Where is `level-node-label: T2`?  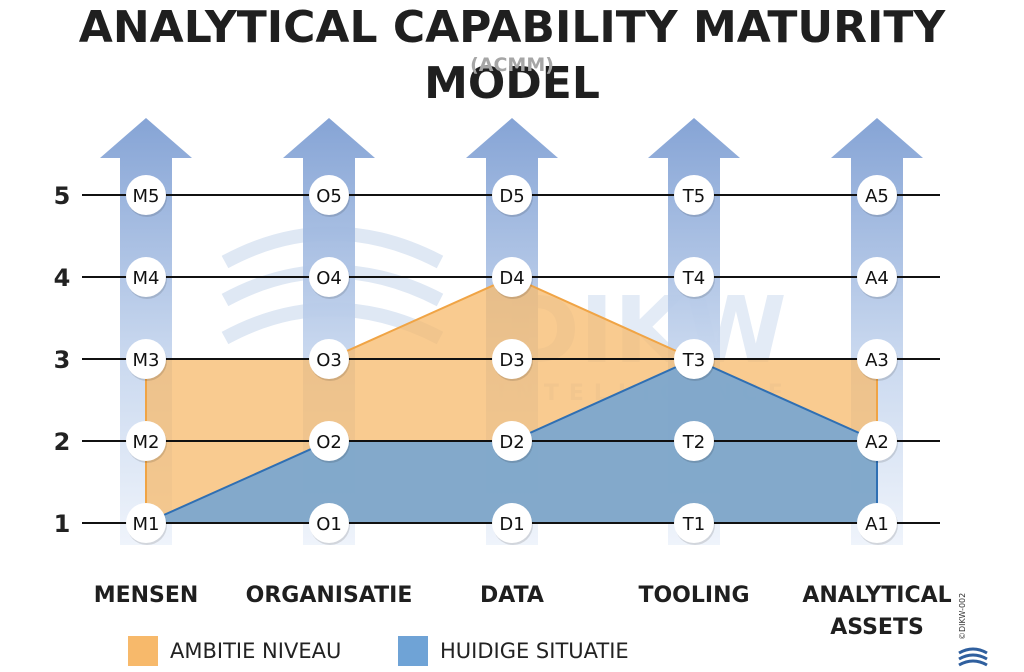
level-node-label: T2 is located at coordinates (693, 442).